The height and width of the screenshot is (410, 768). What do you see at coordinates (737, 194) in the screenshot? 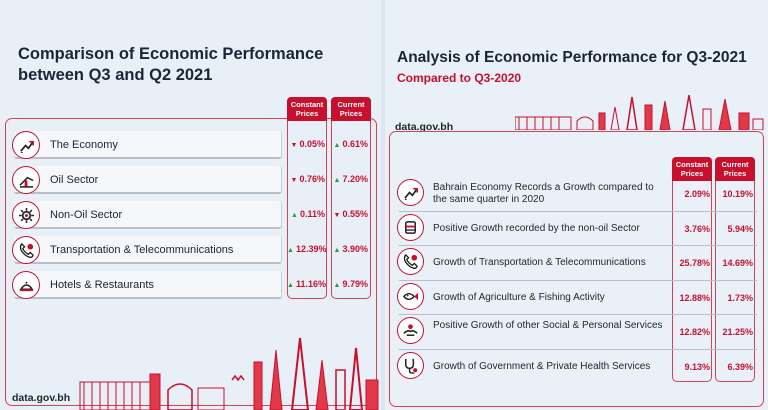
I see `right-row-current-value: 10.19%` at bounding box center [737, 194].